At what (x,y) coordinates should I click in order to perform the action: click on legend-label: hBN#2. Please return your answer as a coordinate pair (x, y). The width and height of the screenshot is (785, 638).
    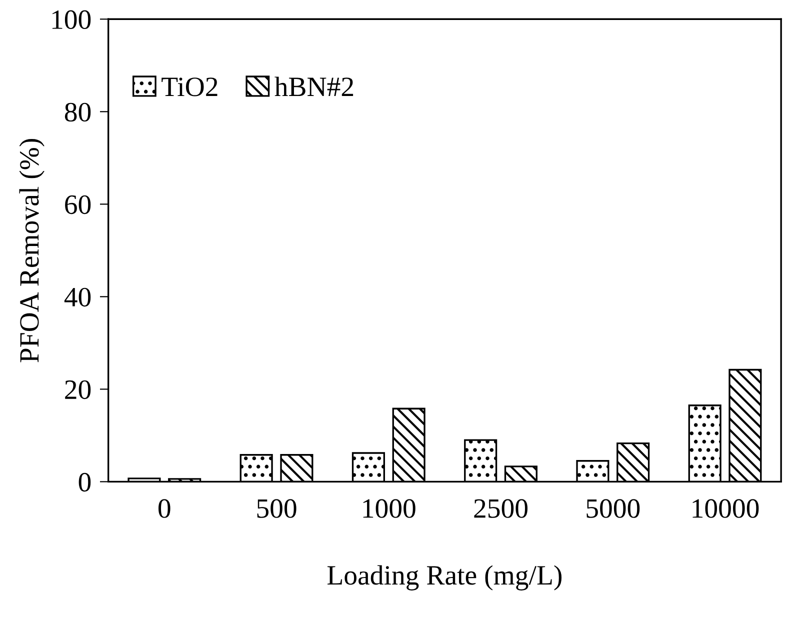
    Looking at the image, I should click on (314, 86).